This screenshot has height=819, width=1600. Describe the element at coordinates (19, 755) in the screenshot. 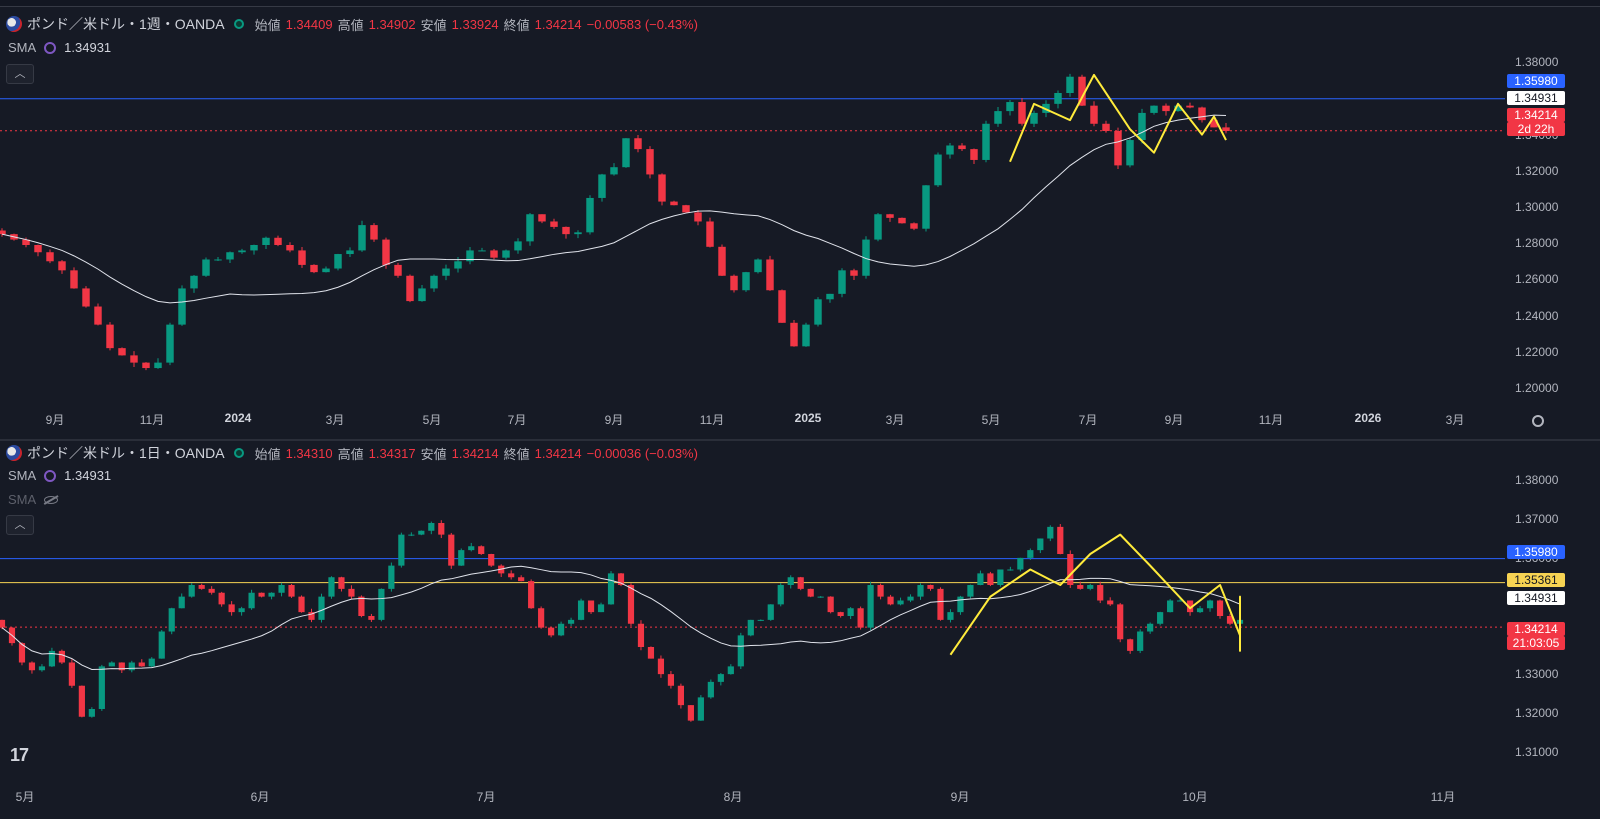

I see `tradingview-logo: 17` at that location.